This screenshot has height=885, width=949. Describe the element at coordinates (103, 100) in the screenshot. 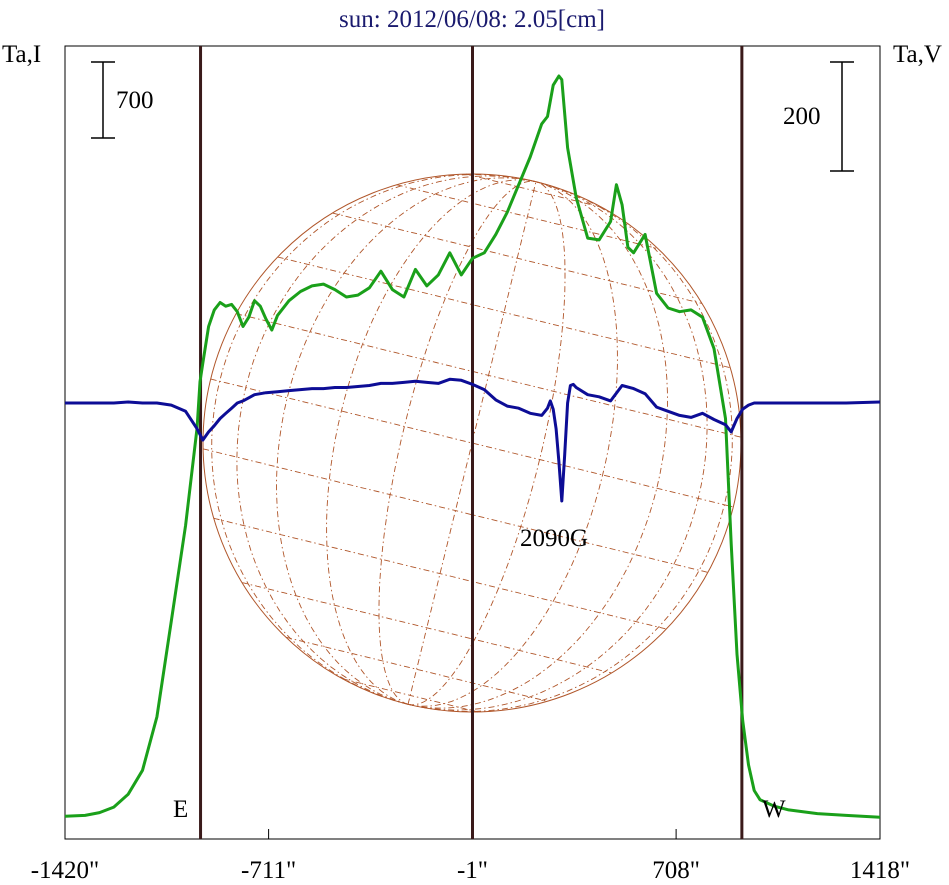

I see `left-scale-bar` at that location.